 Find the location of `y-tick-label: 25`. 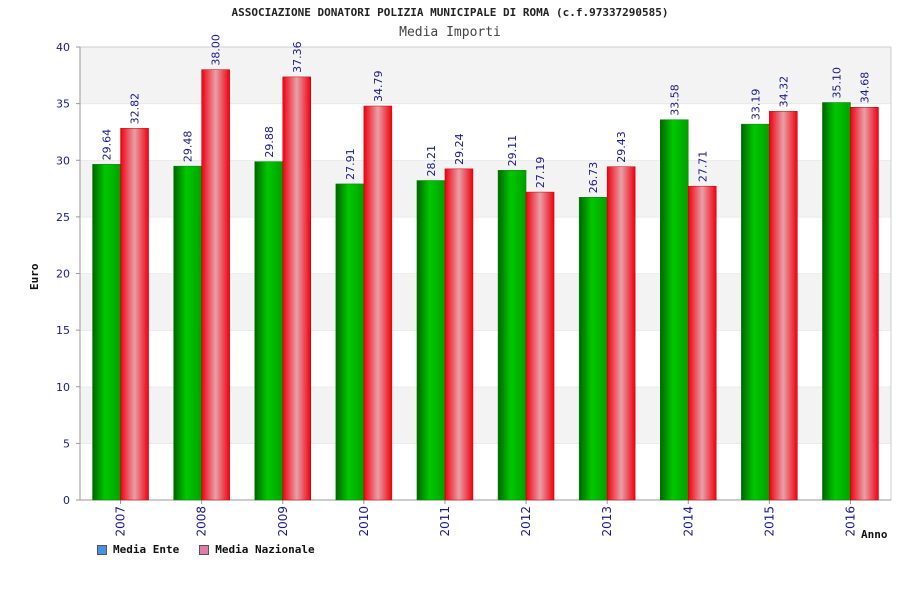

y-tick-label: 25 is located at coordinates (63, 217).